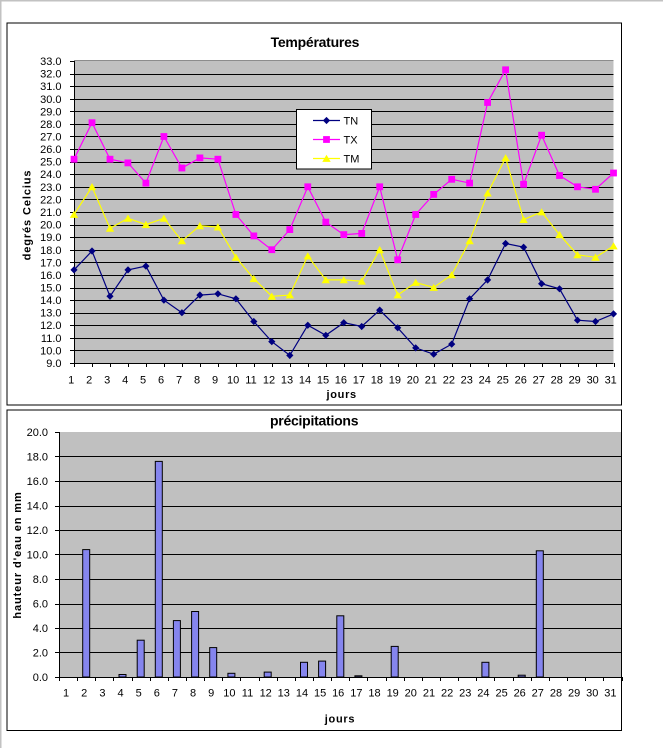 The height and width of the screenshot is (750, 663). What do you see at coordinates (50, 289) in the screenshot?
I see `svg-text: 15.0` at bounding box center [50, 289].